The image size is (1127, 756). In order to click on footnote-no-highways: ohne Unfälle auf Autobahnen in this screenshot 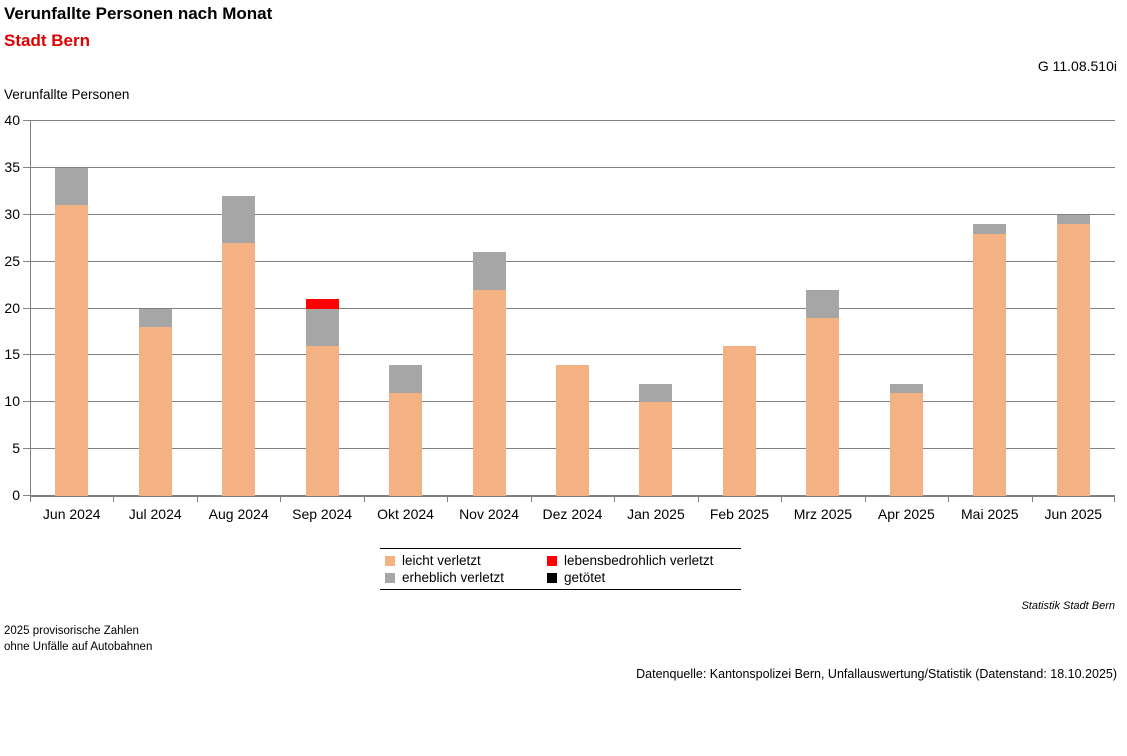, I will do `click(78, 647)`.